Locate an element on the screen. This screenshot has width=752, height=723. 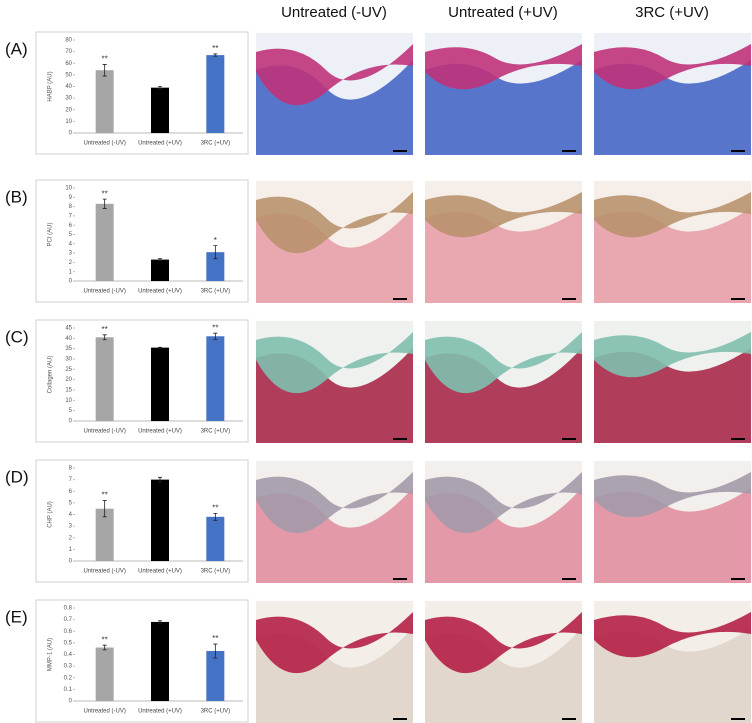
y-tick-label: 2 is located at coordinates (71, 538).